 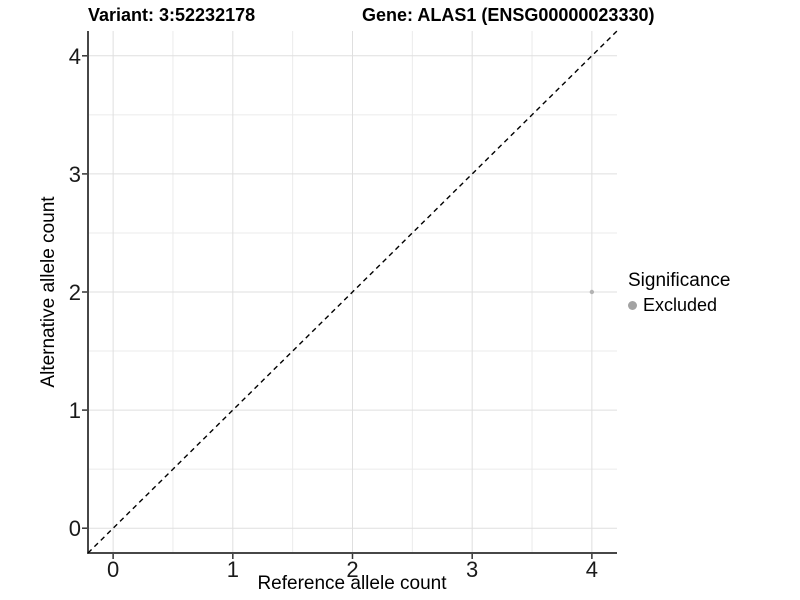 What do you see at coordinates (508, 15) in the screenshot?
I see `gene-title: Gene: ALAS1 (ENSG00000023330)` at bounding box center [508, 15].